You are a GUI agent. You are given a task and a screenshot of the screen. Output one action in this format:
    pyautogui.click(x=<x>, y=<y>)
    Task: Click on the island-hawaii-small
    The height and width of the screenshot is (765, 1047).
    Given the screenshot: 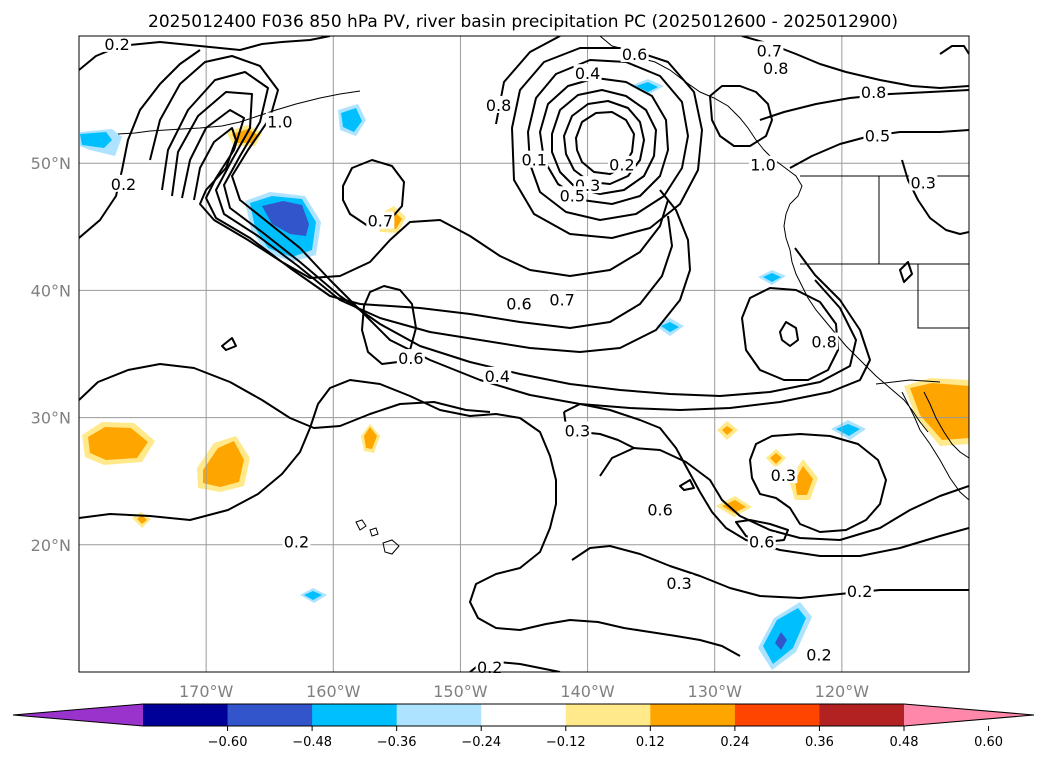 What is the action you would take?
    pyautogui.click(x=374, y=532)
    